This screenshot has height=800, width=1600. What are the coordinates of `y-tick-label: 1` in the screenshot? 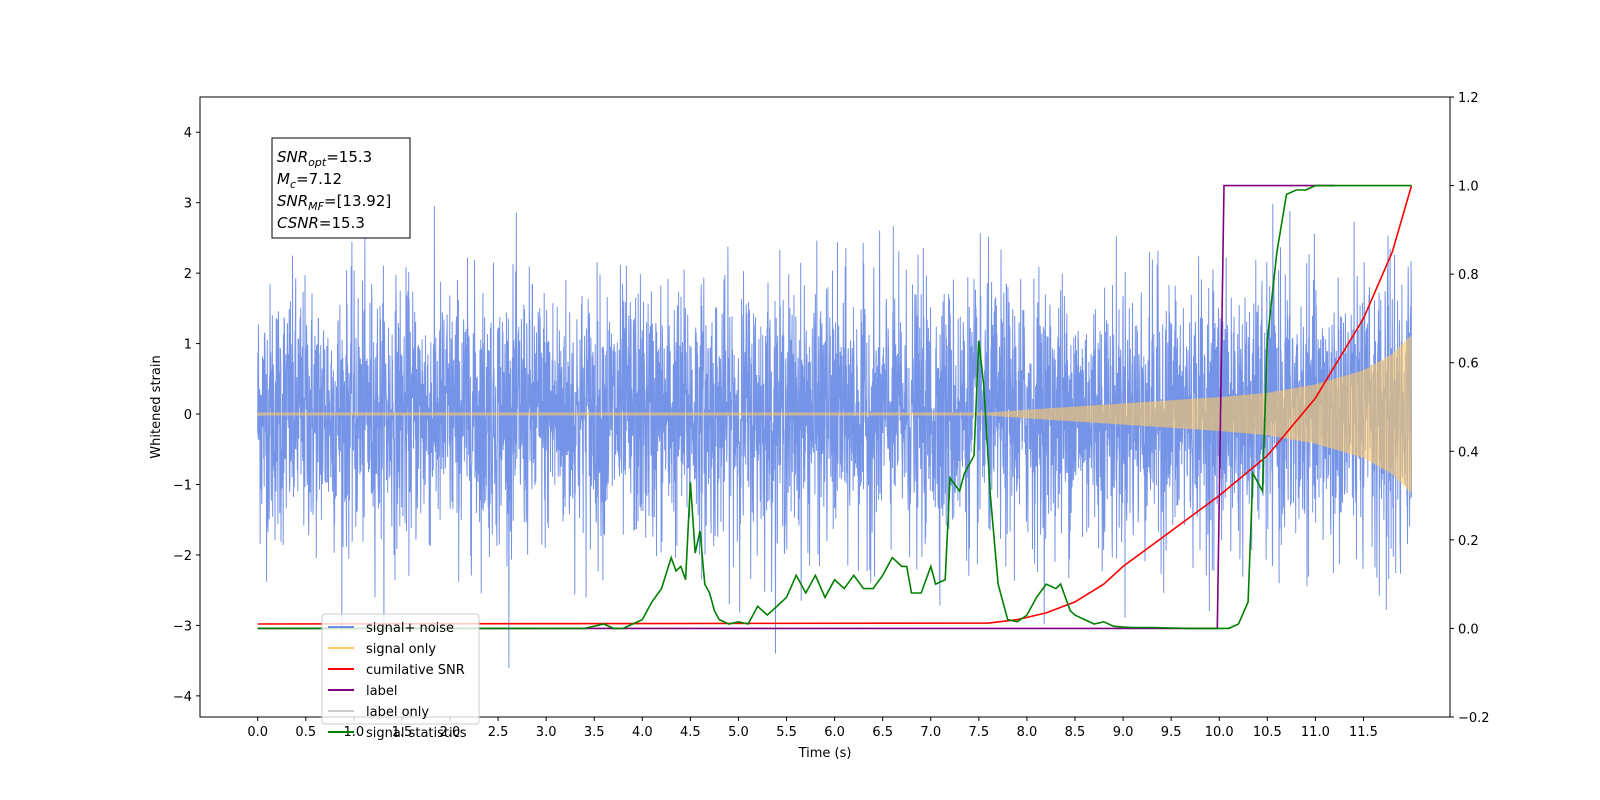 It's located at (188, 345).